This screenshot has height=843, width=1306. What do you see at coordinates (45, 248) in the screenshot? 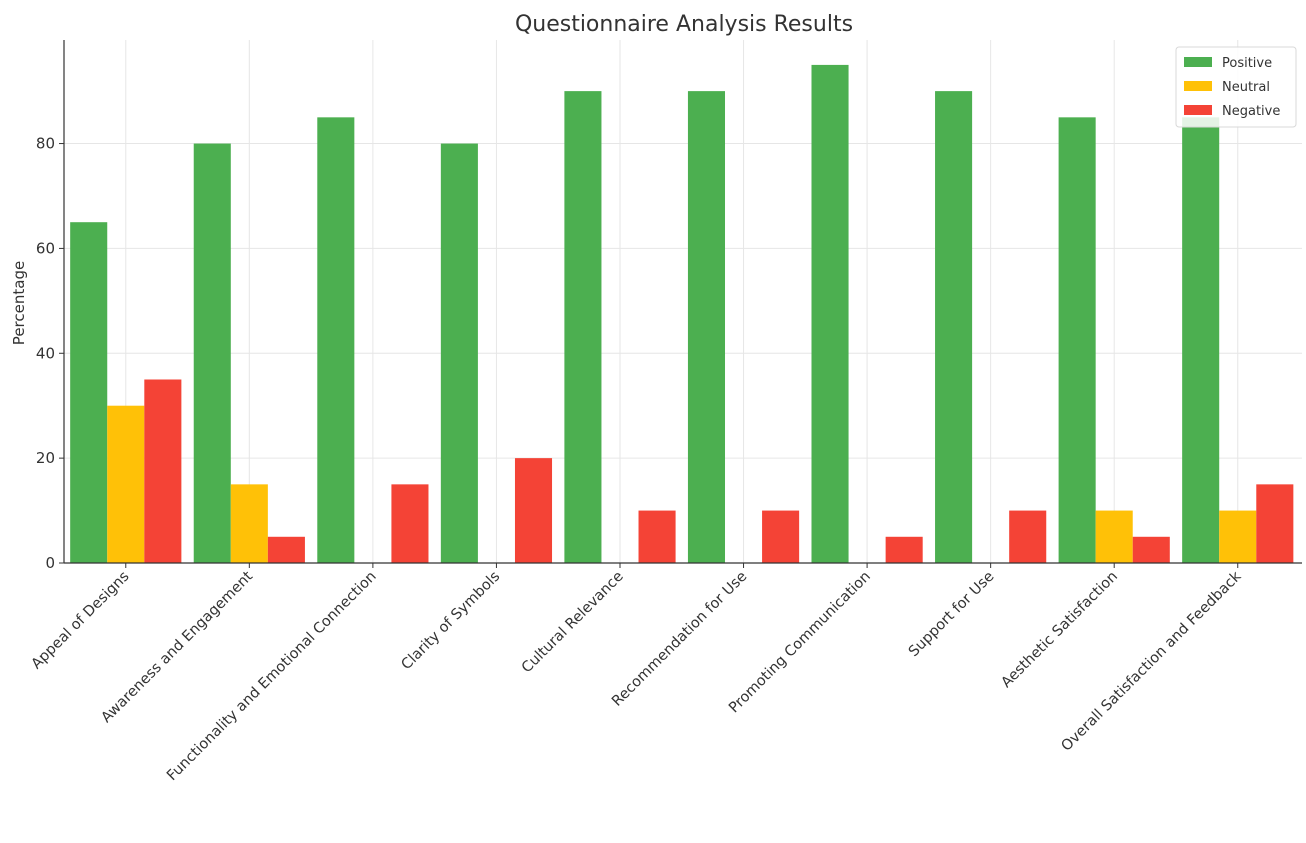
I see `y-tick-label: 60` at bounding box center [45, 248].